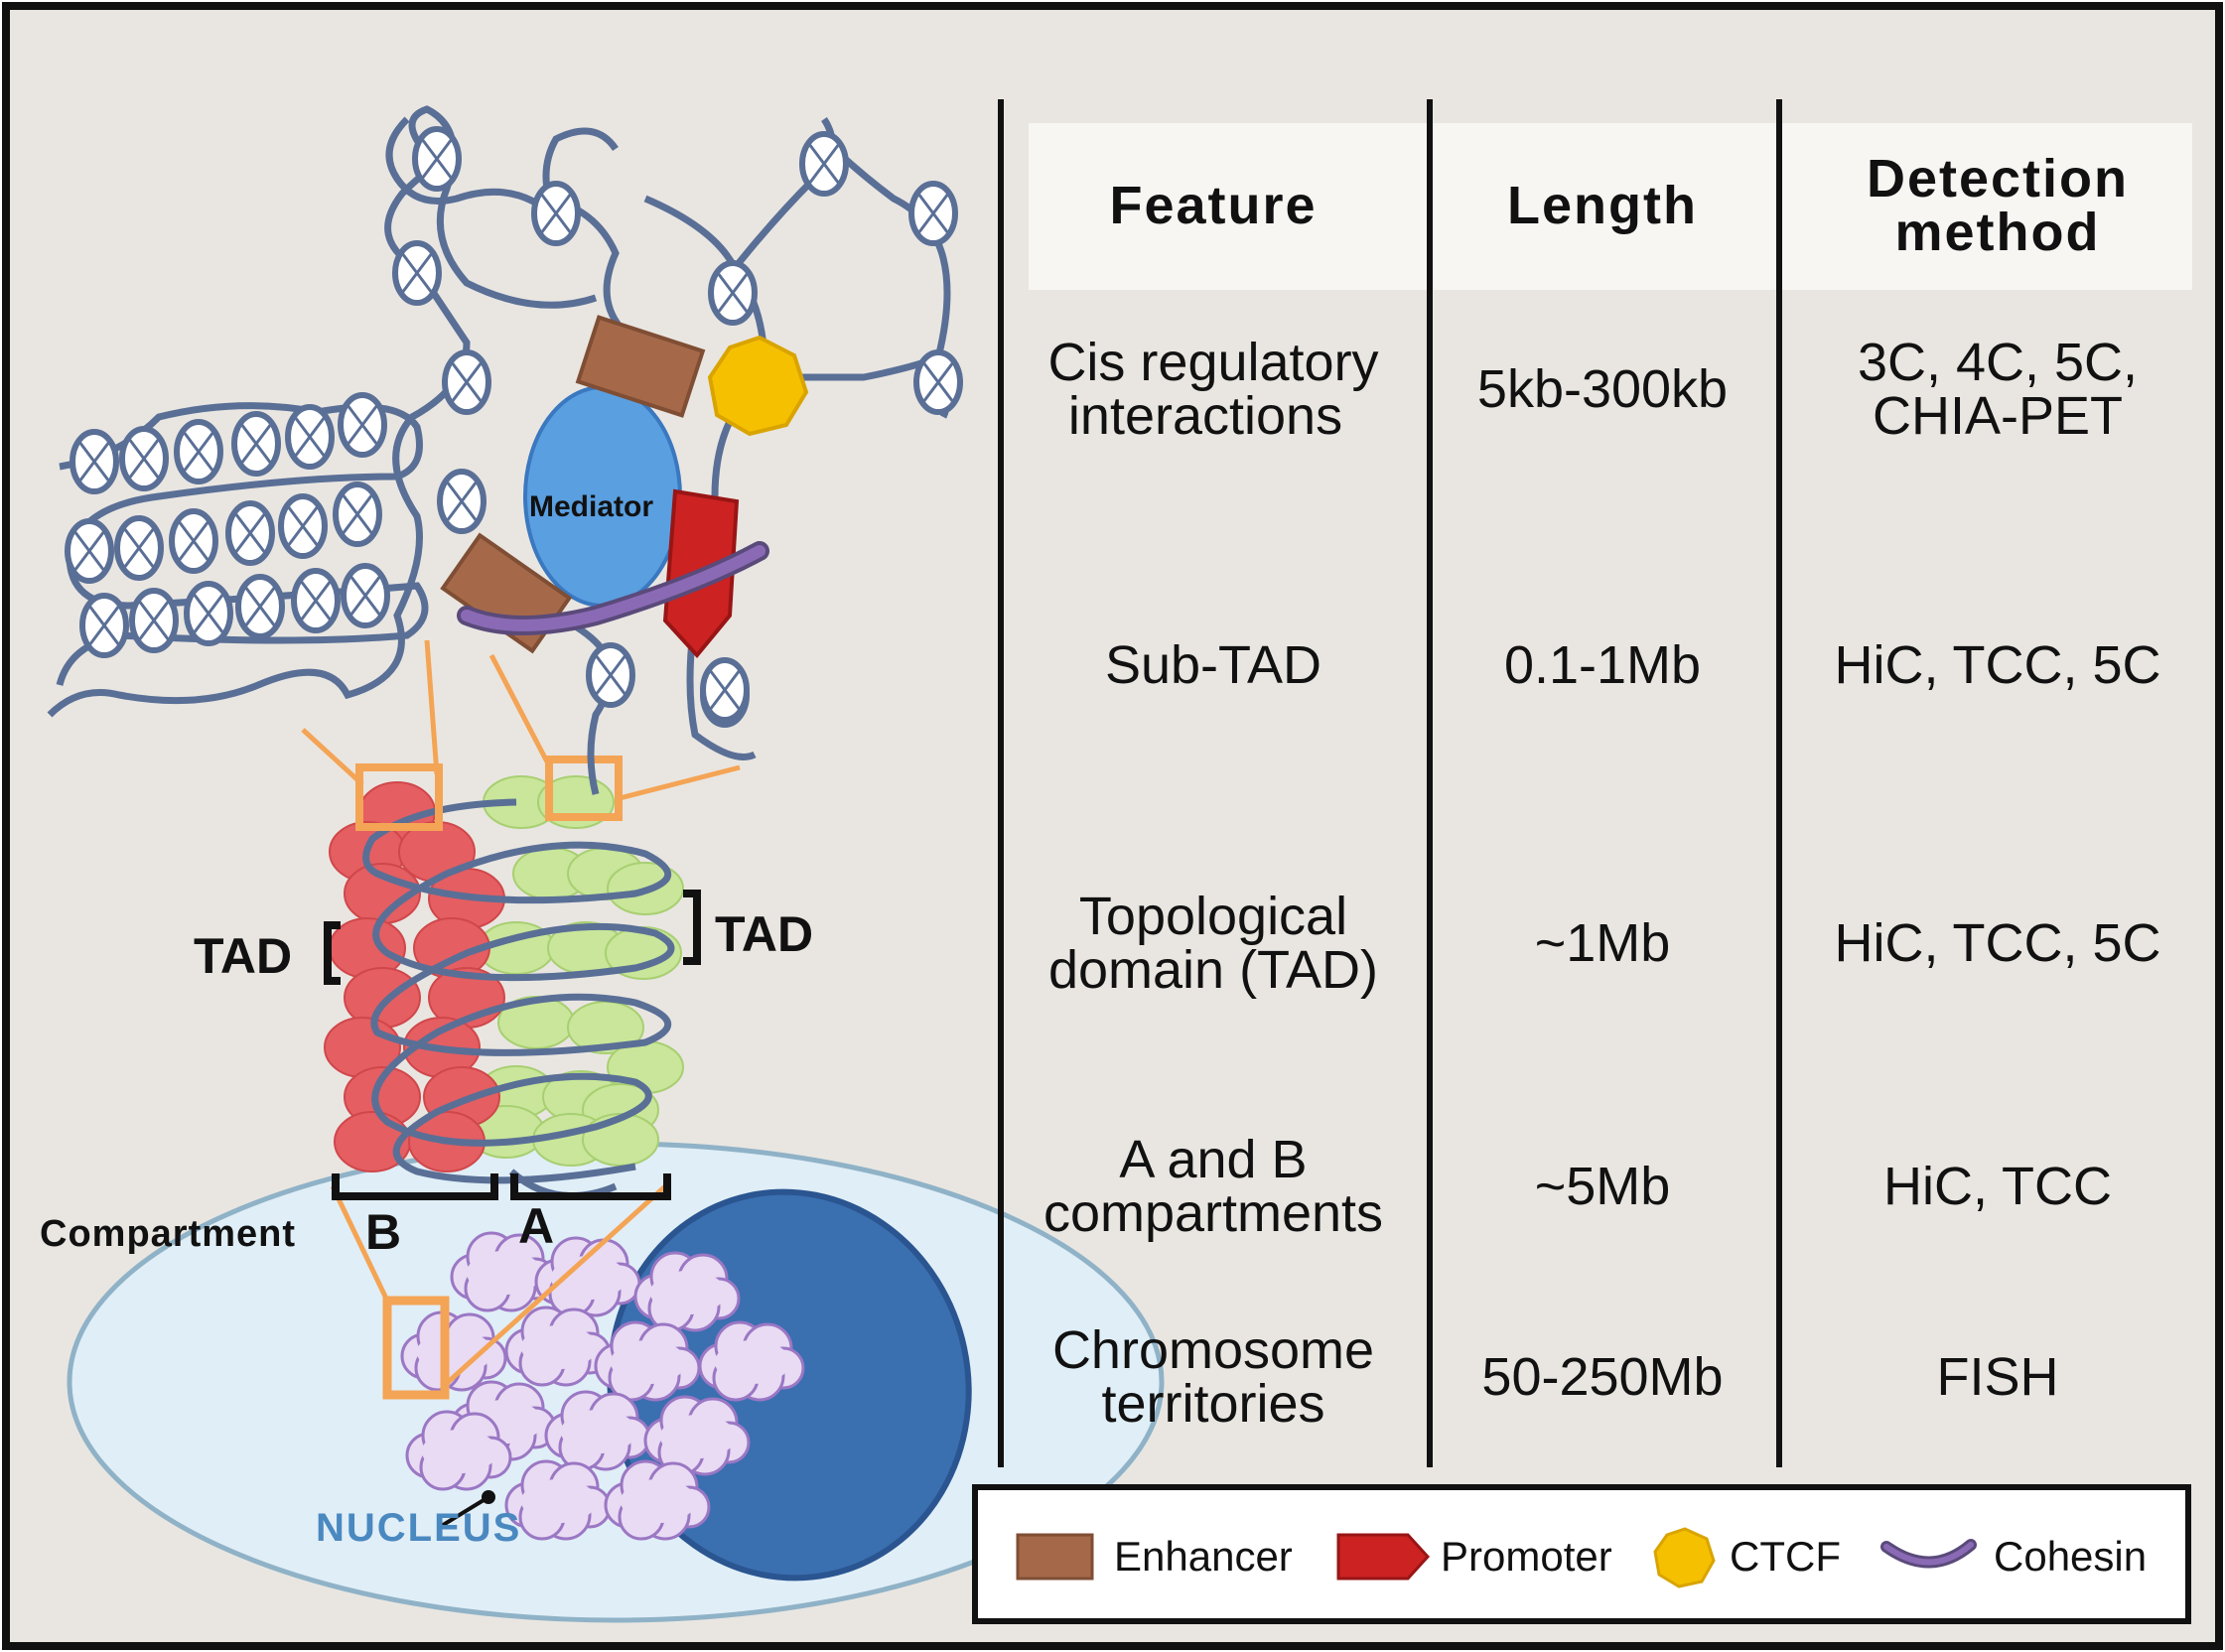 Image resolution: width=2225 pixels, height=1652 pixels. I want to click on header-detection-line2: method, so click(1998, 233).